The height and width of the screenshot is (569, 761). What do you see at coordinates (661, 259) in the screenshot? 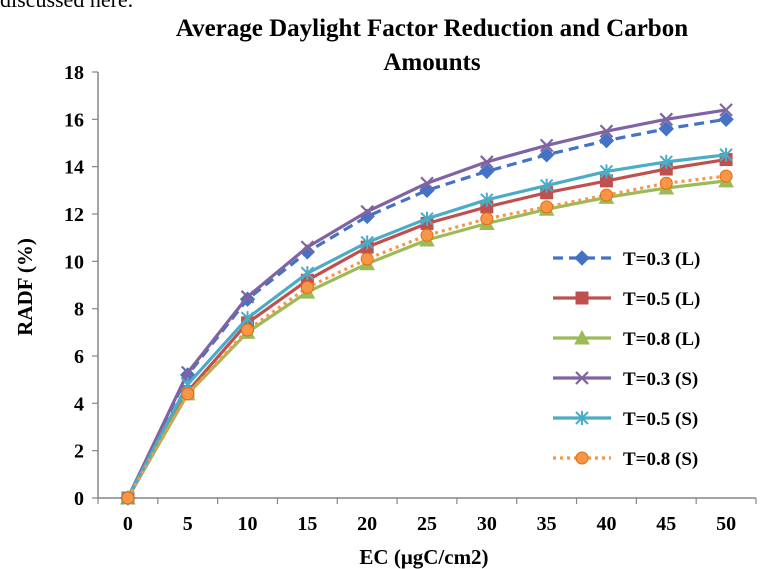
I see `legend-label: T=0.3 (L)` at bounding box center [661, 259].